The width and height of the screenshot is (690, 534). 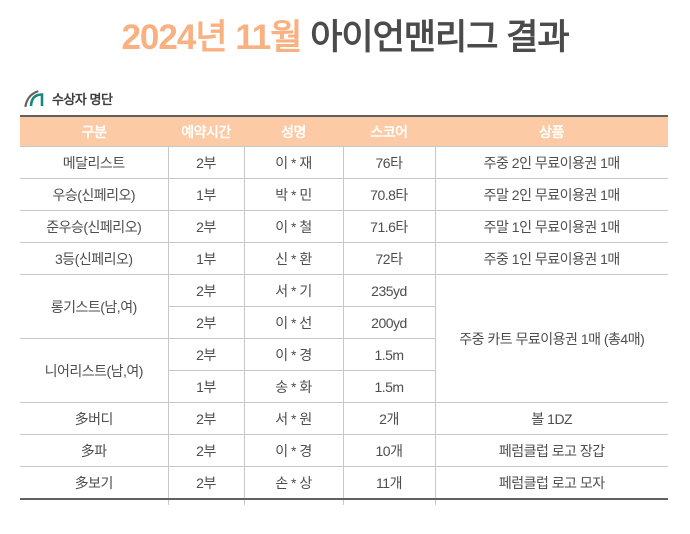 What do you see at coordinates (389, 163) in the screenshot?
I see `cell-score: 76타` at bounding box center [389, 163].